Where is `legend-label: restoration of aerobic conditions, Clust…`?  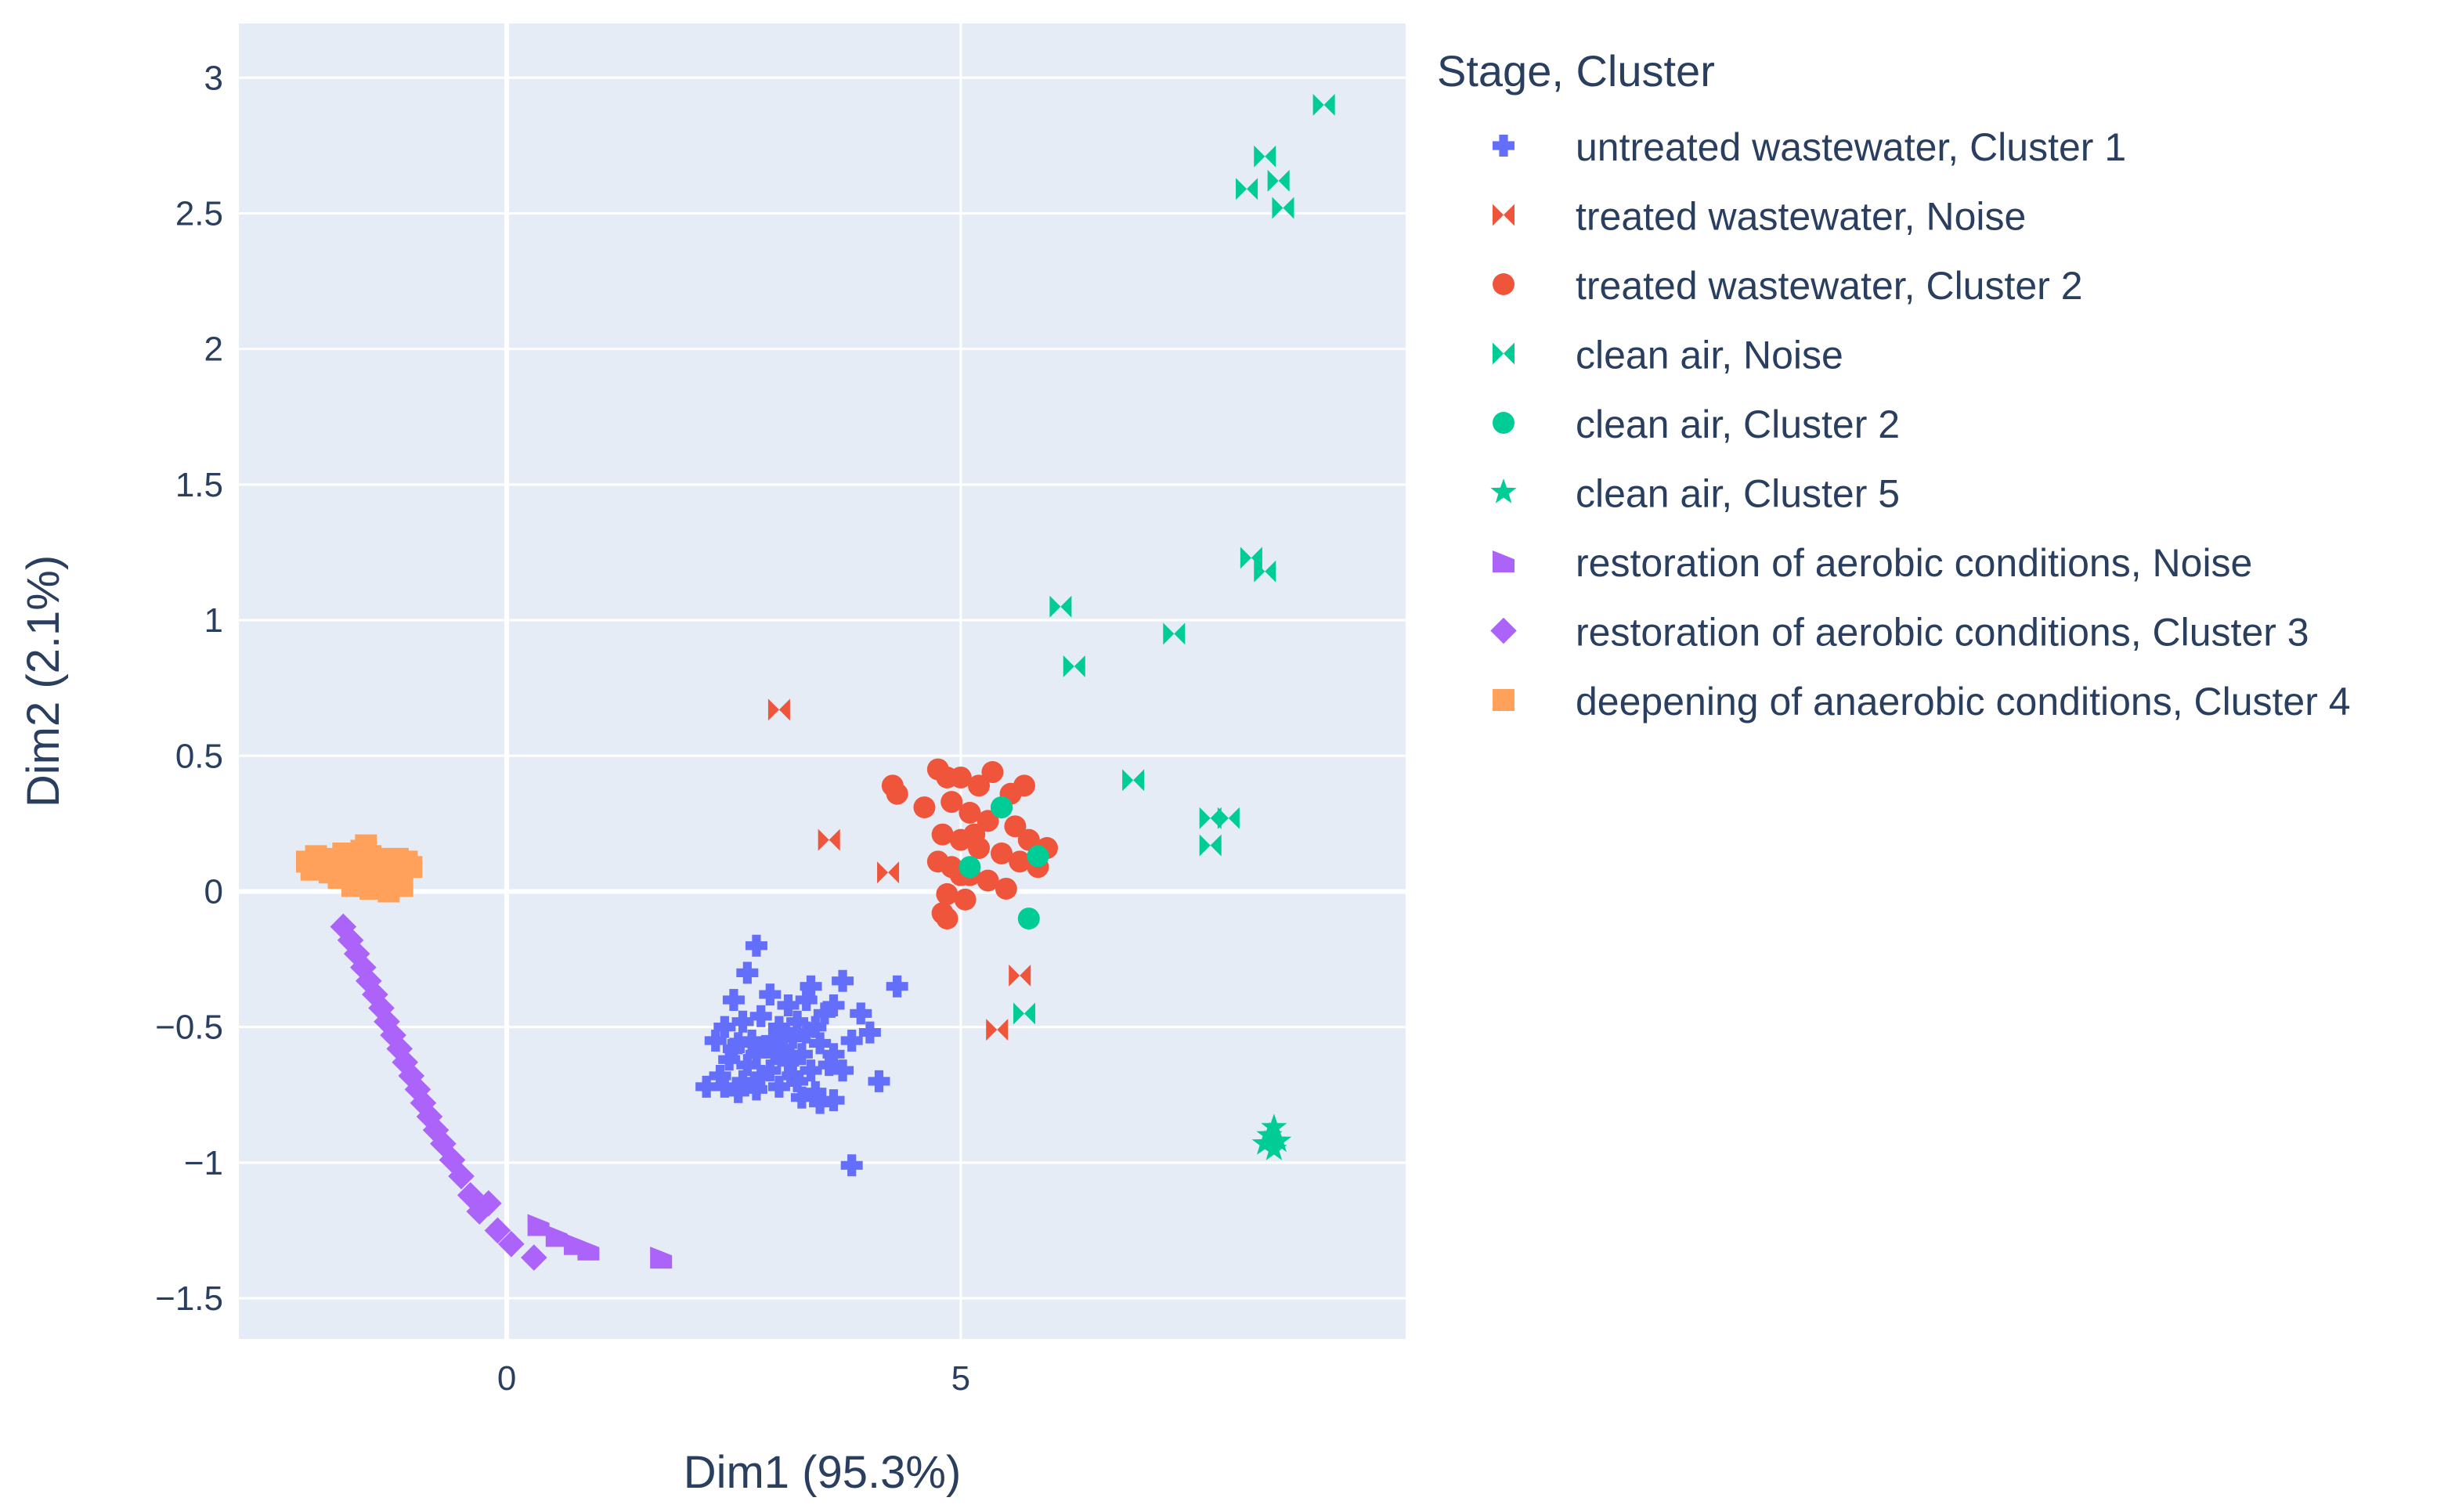 legend-label: restoration of aerobic conditions, Clust… is located at coordinates (1942, 633).